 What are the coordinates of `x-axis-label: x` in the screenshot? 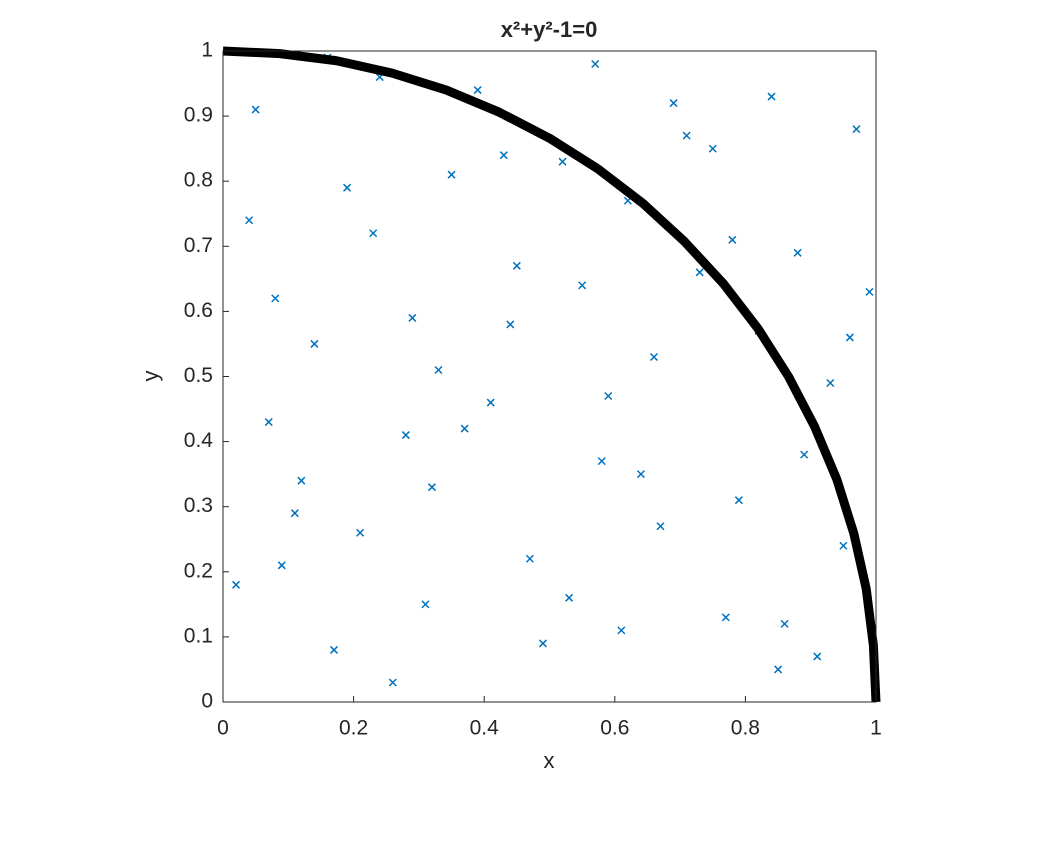 It's located at (549, 760).